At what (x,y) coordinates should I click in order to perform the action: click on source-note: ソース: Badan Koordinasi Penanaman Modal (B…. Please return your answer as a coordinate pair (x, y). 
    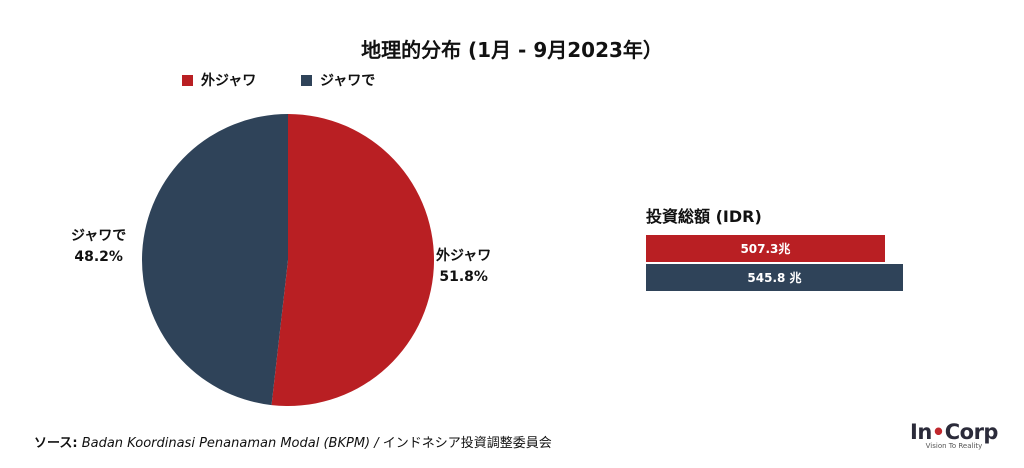
    Looking at the image, I should click on (293, 441).